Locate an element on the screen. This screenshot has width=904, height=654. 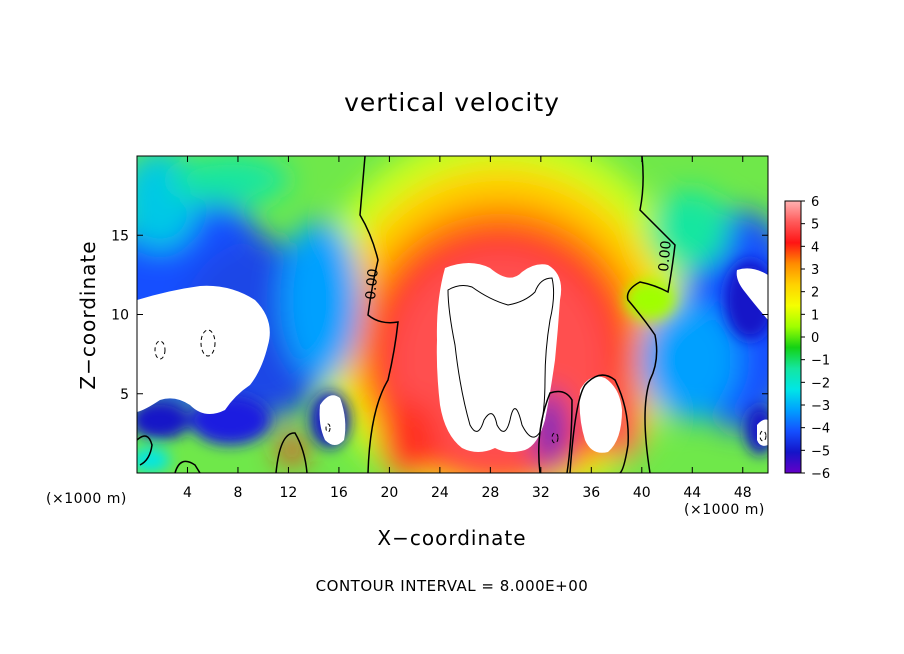
colorbar-label: 5 is located at coordinates (815, 225).